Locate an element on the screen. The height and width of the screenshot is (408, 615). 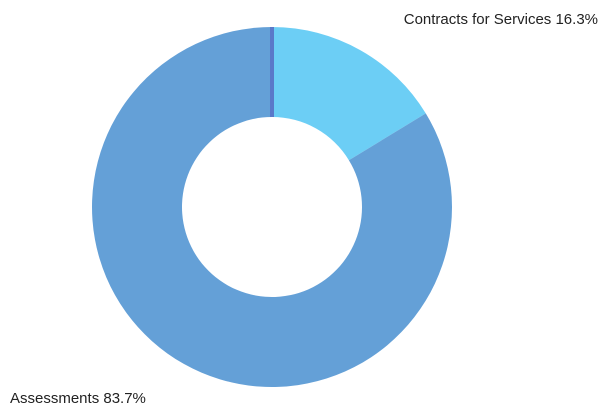
slice-label-contracts-for-services: Contracts for Services 16.3% is located at coordinates (501, 19).